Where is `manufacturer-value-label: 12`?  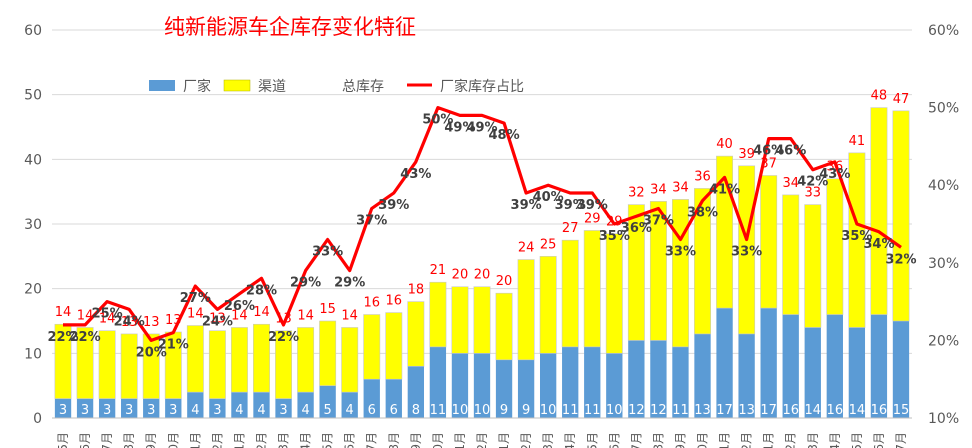 manufacturer-value-label: 12 is located at coordinates (636, 410).